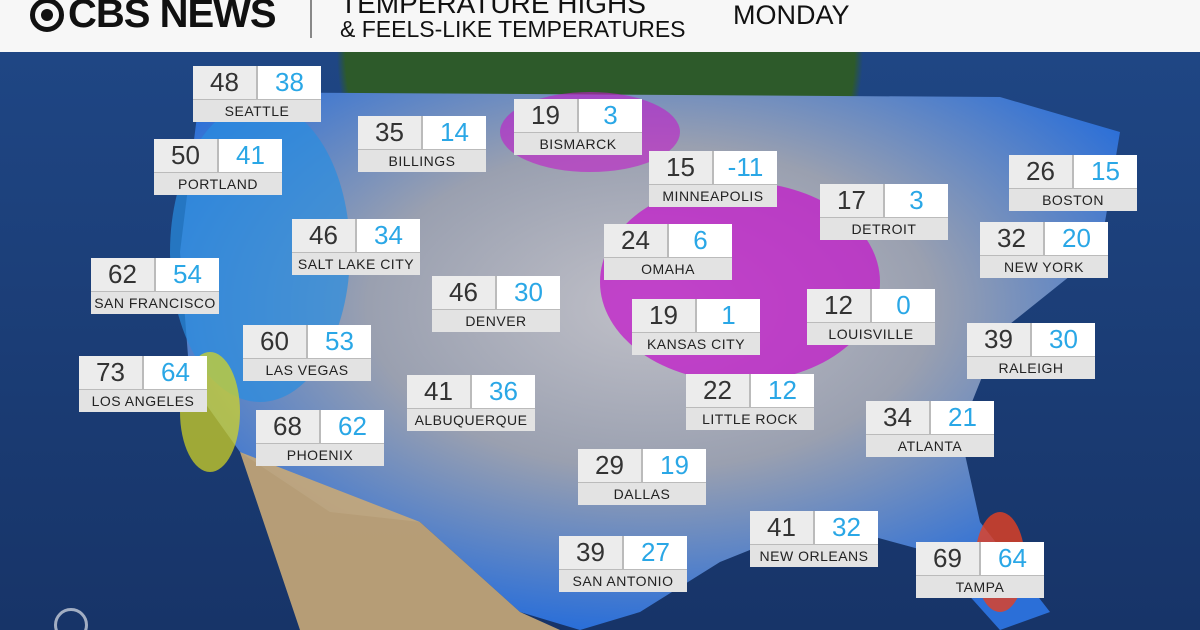  Describe the element at coordinates (851, 200) in the screenshot. I see `high-temp: 17` at that location.